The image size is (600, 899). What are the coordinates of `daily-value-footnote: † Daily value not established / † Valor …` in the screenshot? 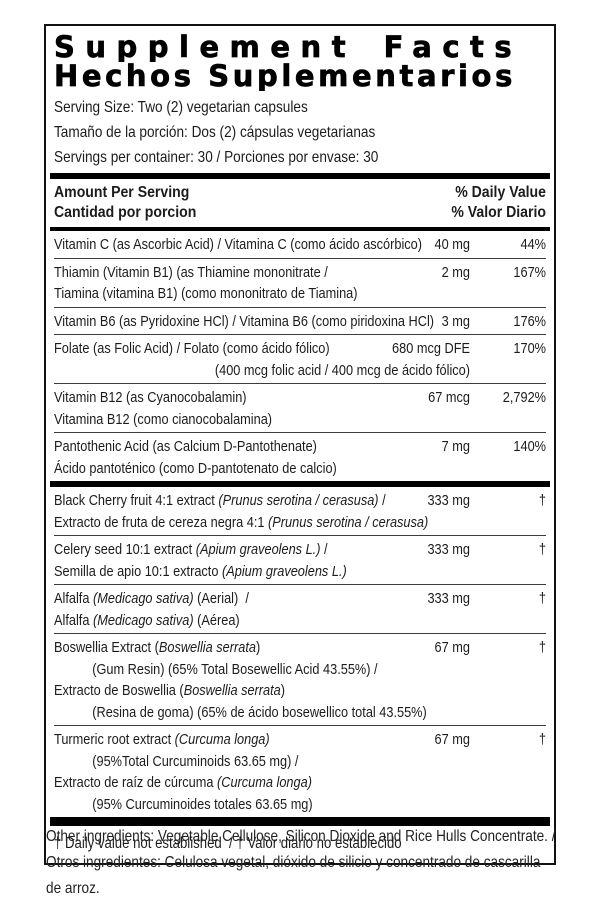 It's located at (228, 843).